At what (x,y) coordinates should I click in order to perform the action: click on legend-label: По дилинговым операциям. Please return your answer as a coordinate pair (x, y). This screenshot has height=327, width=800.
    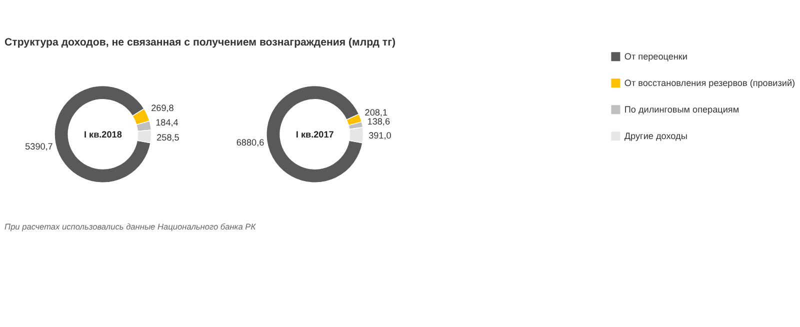
    Looking at the image, I should click on (682, 109).